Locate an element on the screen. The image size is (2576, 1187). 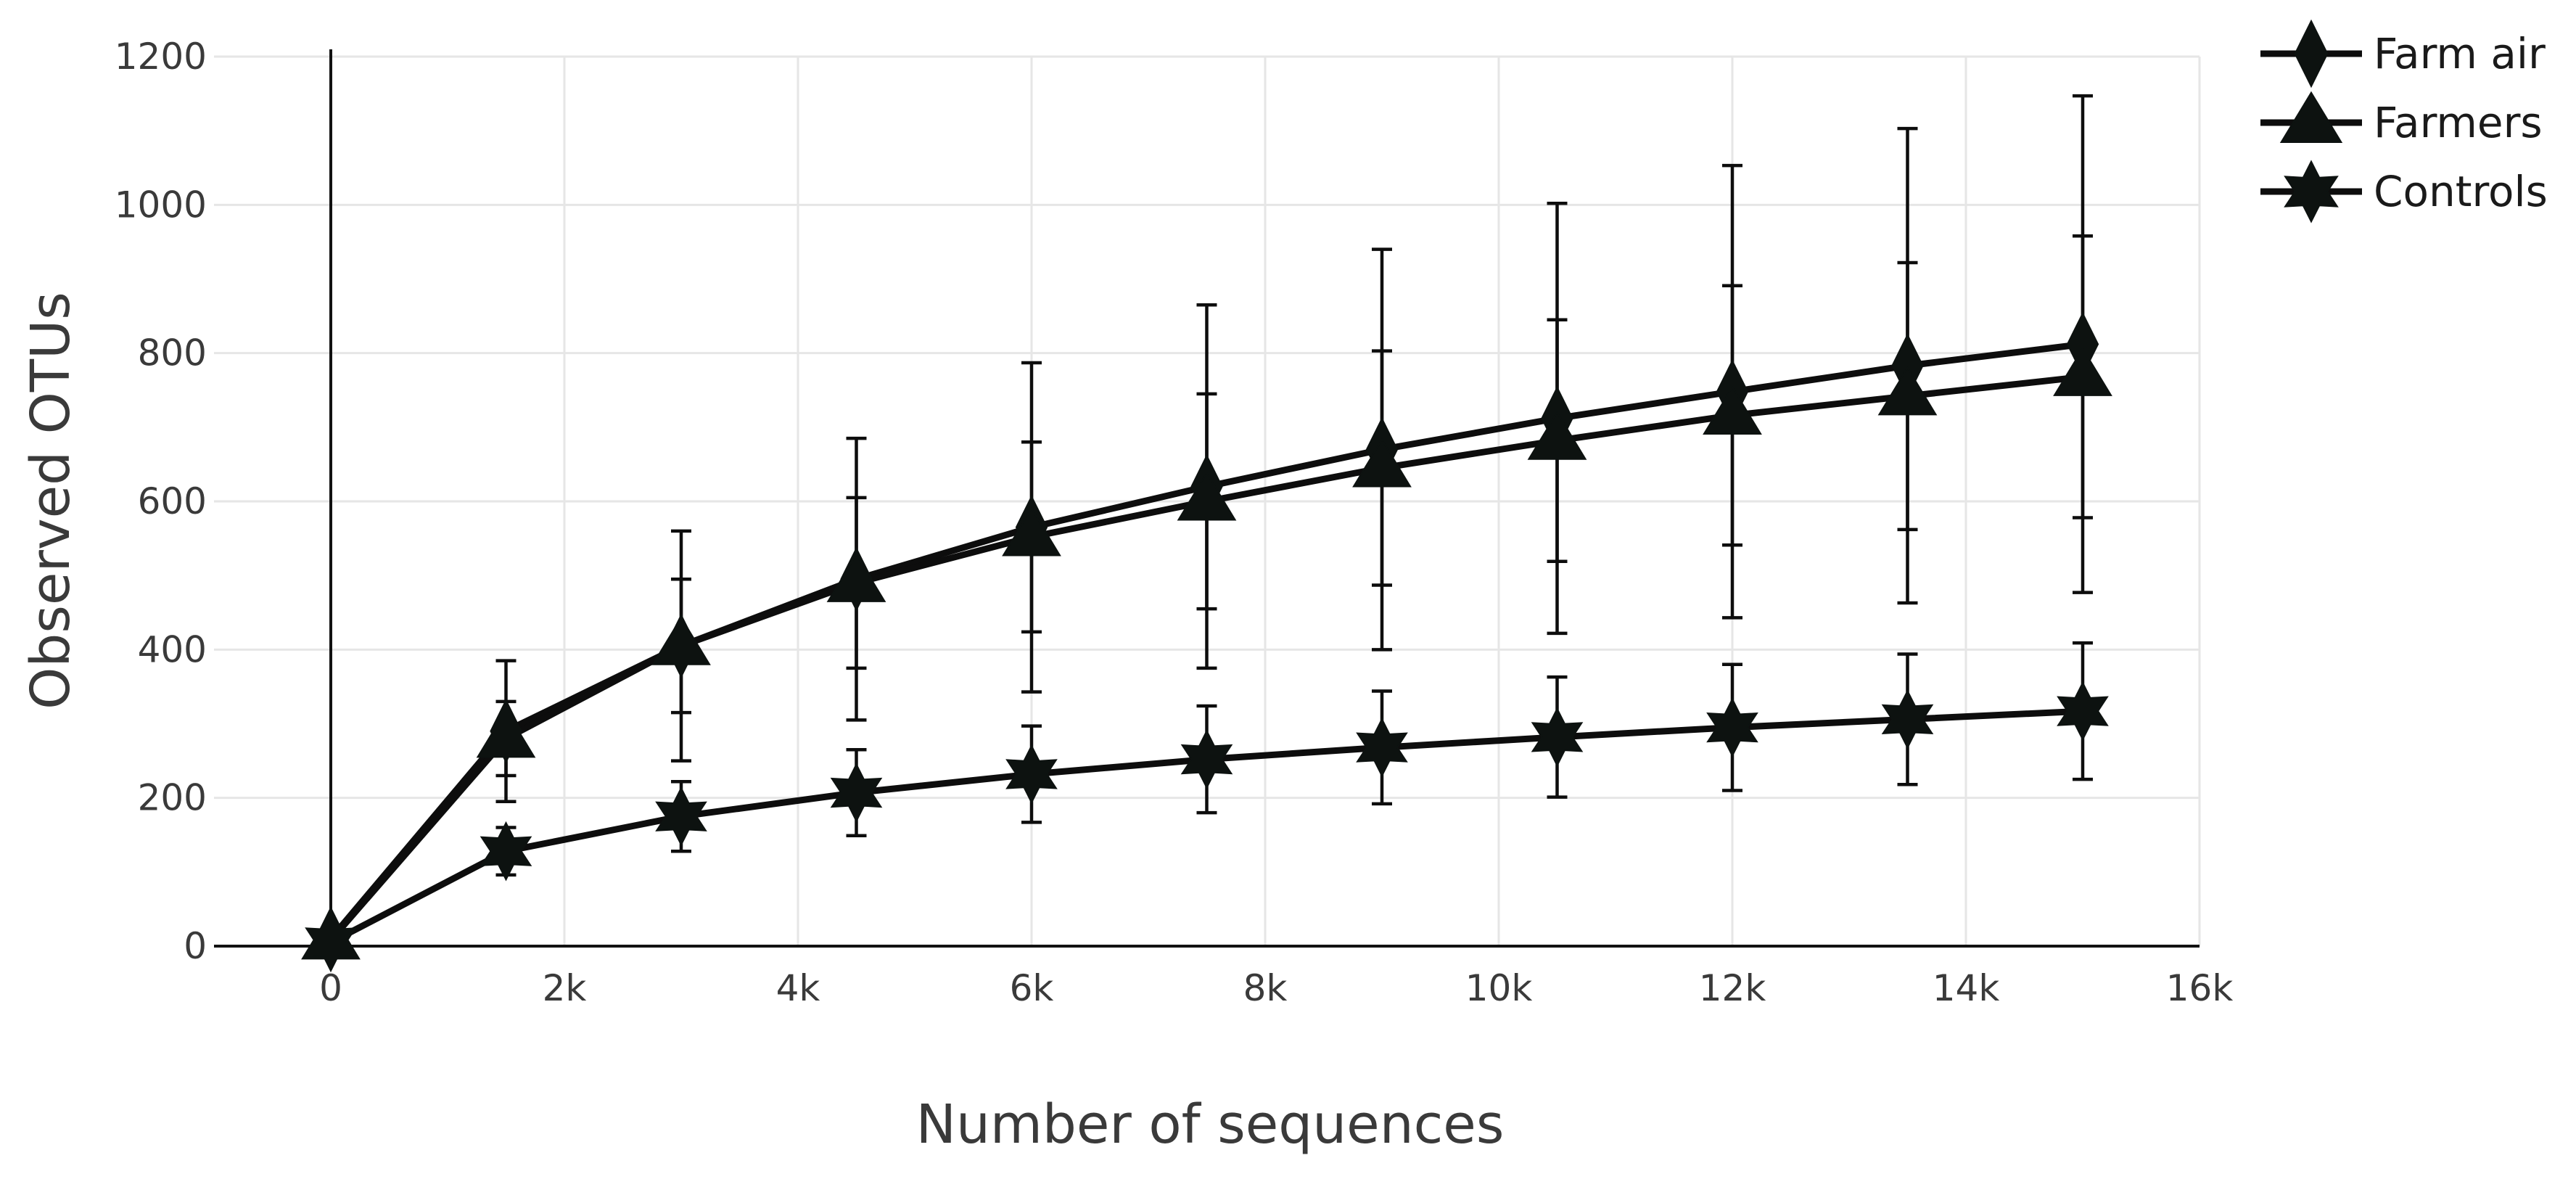
x-axis-ticks: 0 2k 4k 6k 8k 10k 12k 14k 16k is located at coordinates (1276, 988).